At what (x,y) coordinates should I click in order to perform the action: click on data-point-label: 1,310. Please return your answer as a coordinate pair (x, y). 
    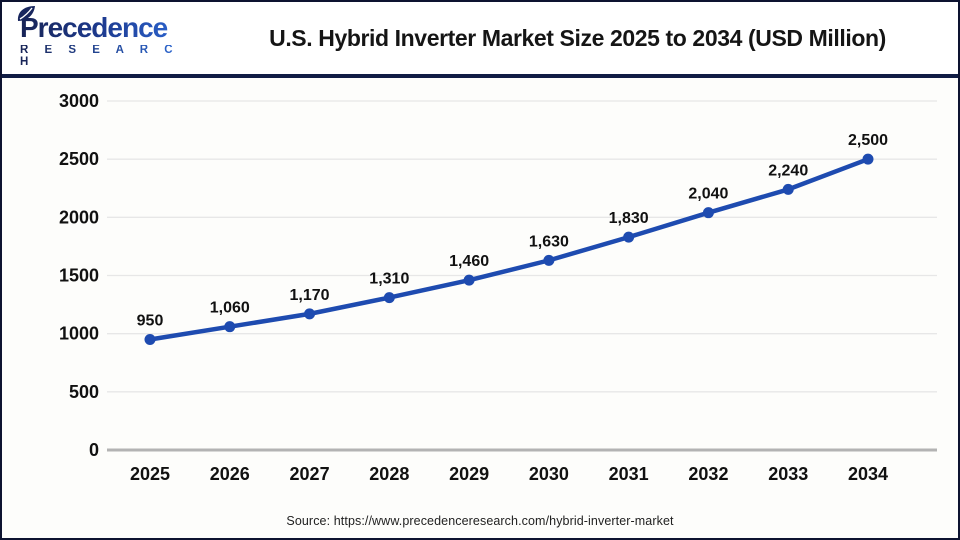
    Looking at the image, I should click on (389, 279).